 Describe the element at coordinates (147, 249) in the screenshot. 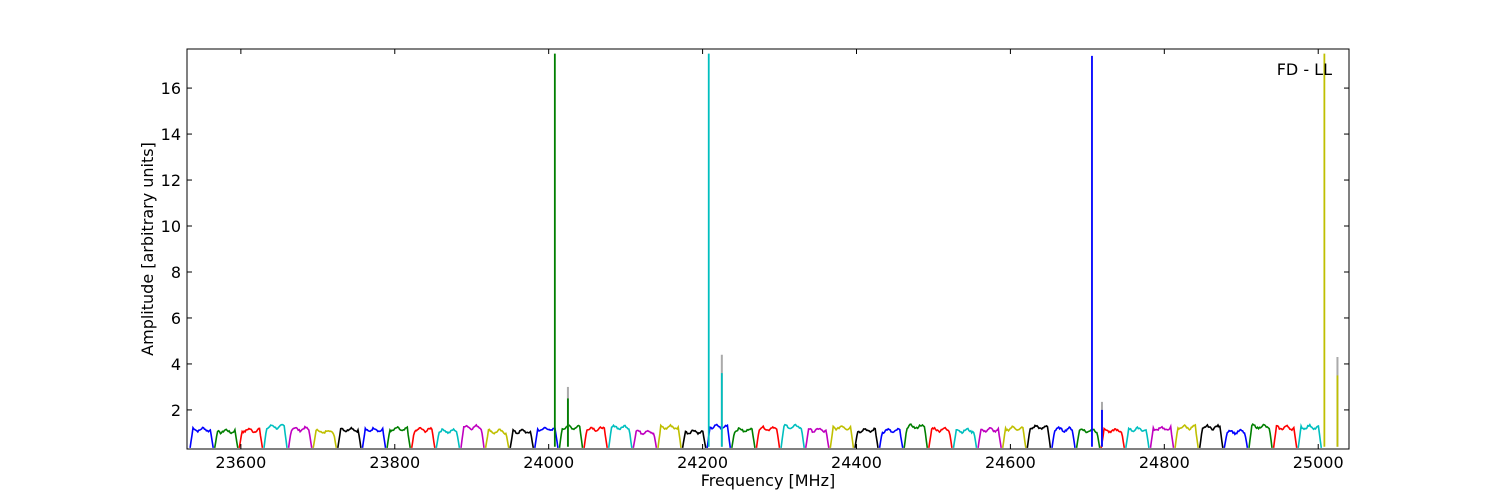

I see `y-axis-label: Amplitude [arbitrary units]` at that location.